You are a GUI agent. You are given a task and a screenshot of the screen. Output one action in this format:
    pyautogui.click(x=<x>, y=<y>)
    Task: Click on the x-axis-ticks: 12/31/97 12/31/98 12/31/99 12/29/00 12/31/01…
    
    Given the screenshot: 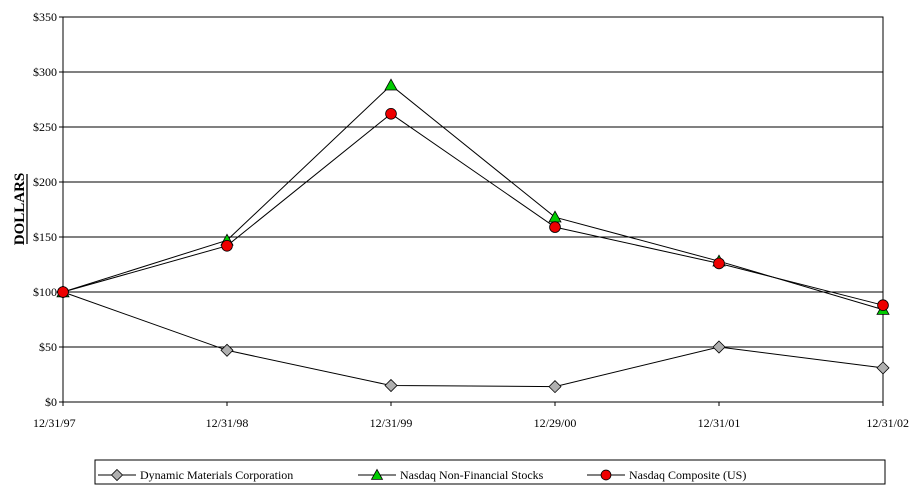 What is the action you would take?
    pyautogui.click(x=471, y=416)
    